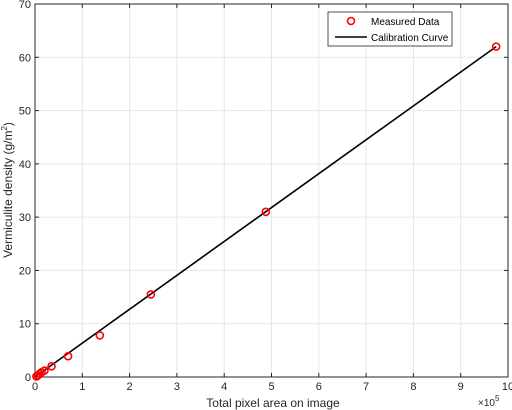 The width and height of the screenshot is (512, 410). I want to click on x-tick-label: 5, so click(271, 387).